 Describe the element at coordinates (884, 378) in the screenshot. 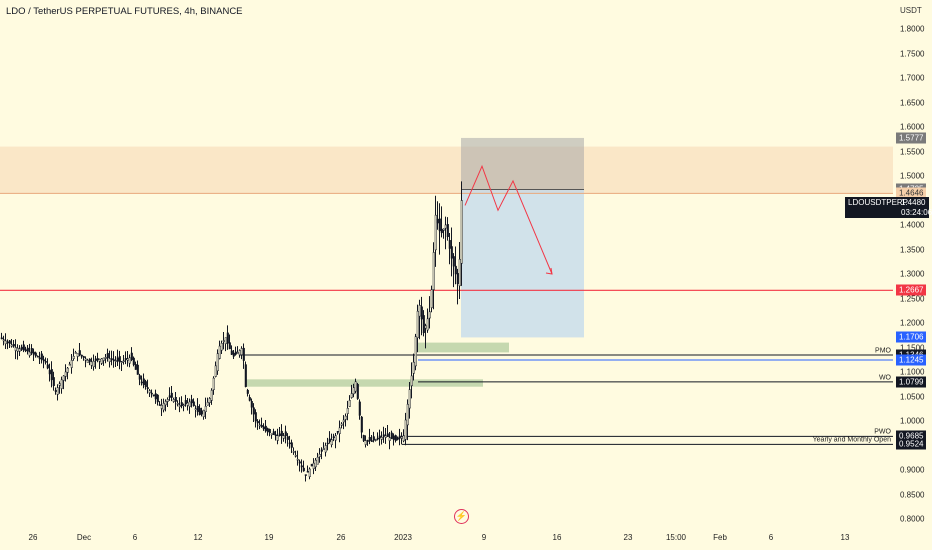

I see `level-annotation: WO` at that location.